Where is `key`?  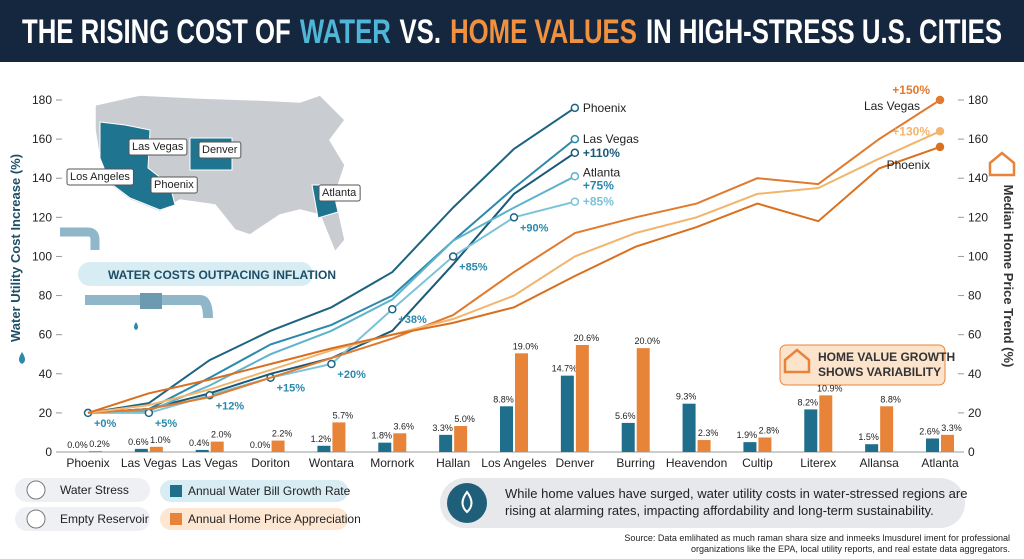
key is located at coordinates (82, 504).